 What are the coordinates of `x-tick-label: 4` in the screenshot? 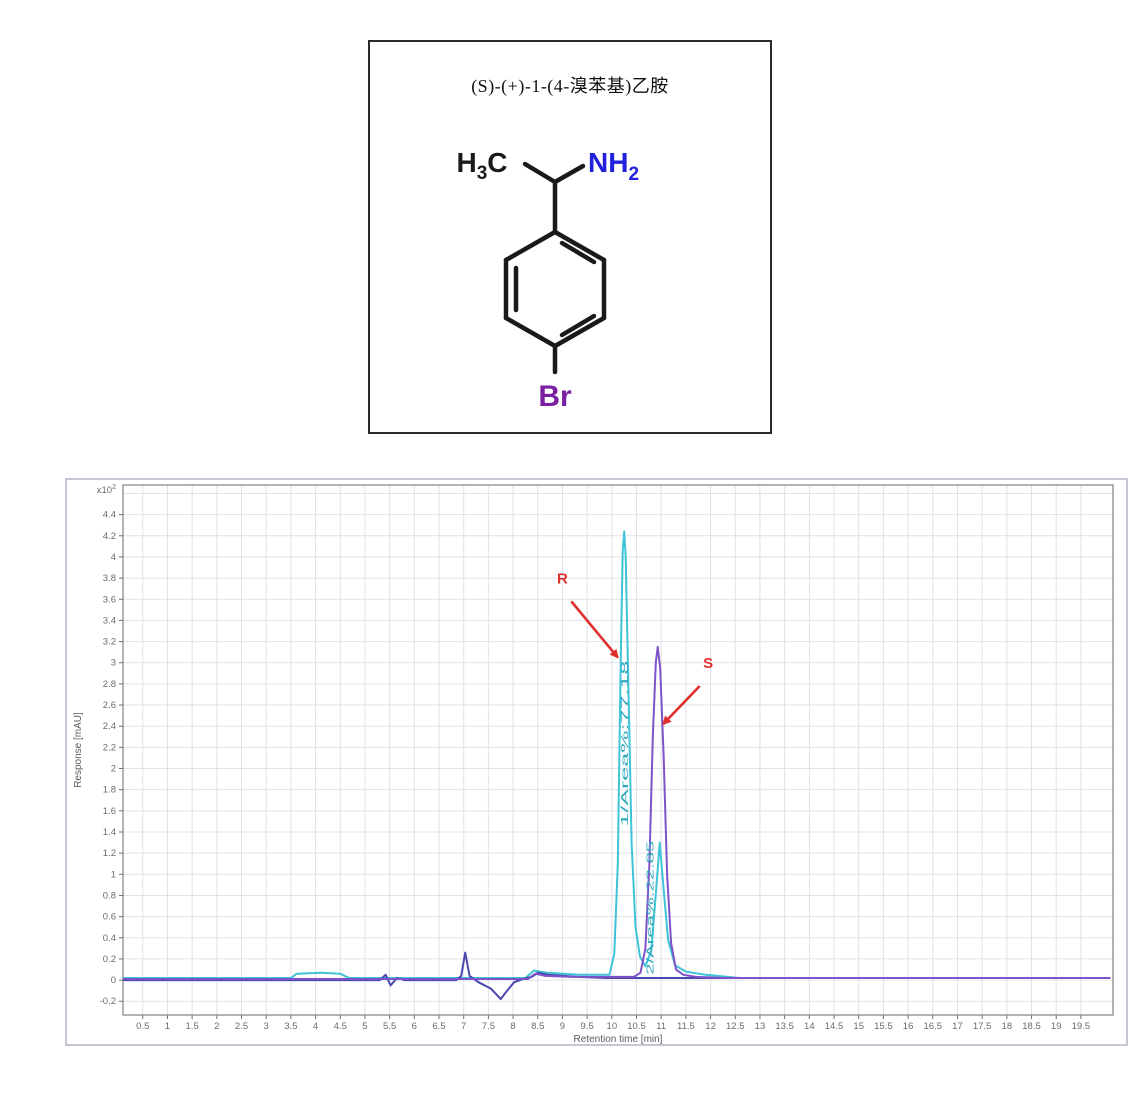 It's located at (315, 1026).